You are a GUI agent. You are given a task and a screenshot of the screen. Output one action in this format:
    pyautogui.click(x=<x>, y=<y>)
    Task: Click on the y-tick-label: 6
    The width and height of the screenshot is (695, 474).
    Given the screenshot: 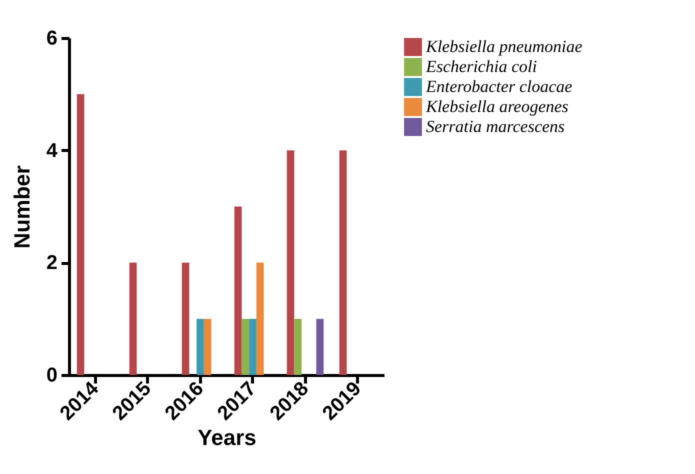 What is the action you would take?
    pyautogui.click(x=52, y=39)
    